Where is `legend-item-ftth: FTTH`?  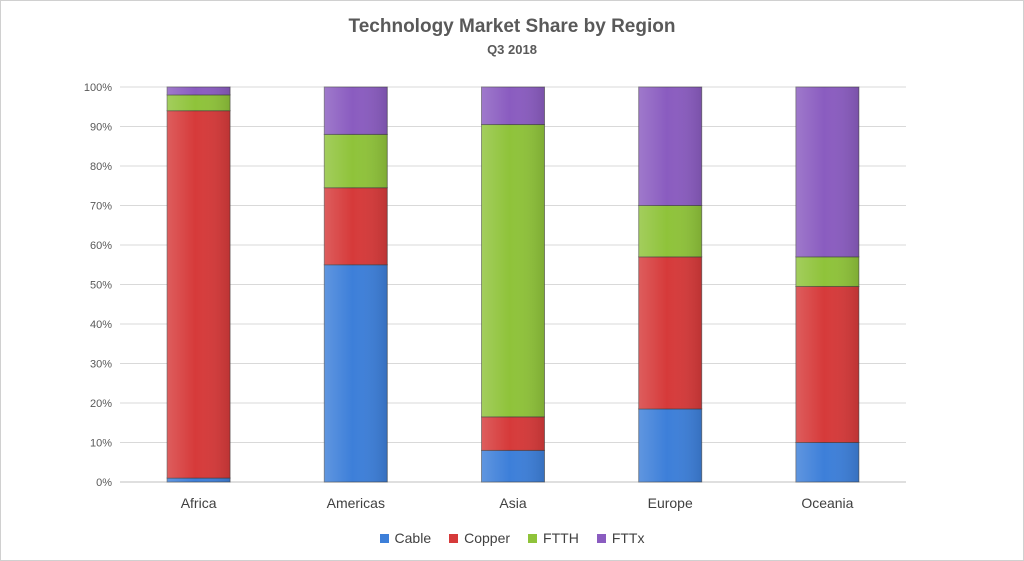
legend-item-ftth: FTTH is located at coordinates (553, 538).